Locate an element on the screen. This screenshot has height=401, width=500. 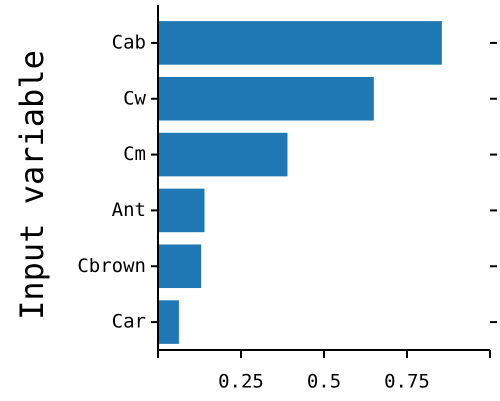
x-tick-label: 0.5 is located at coordinates (324, 382).